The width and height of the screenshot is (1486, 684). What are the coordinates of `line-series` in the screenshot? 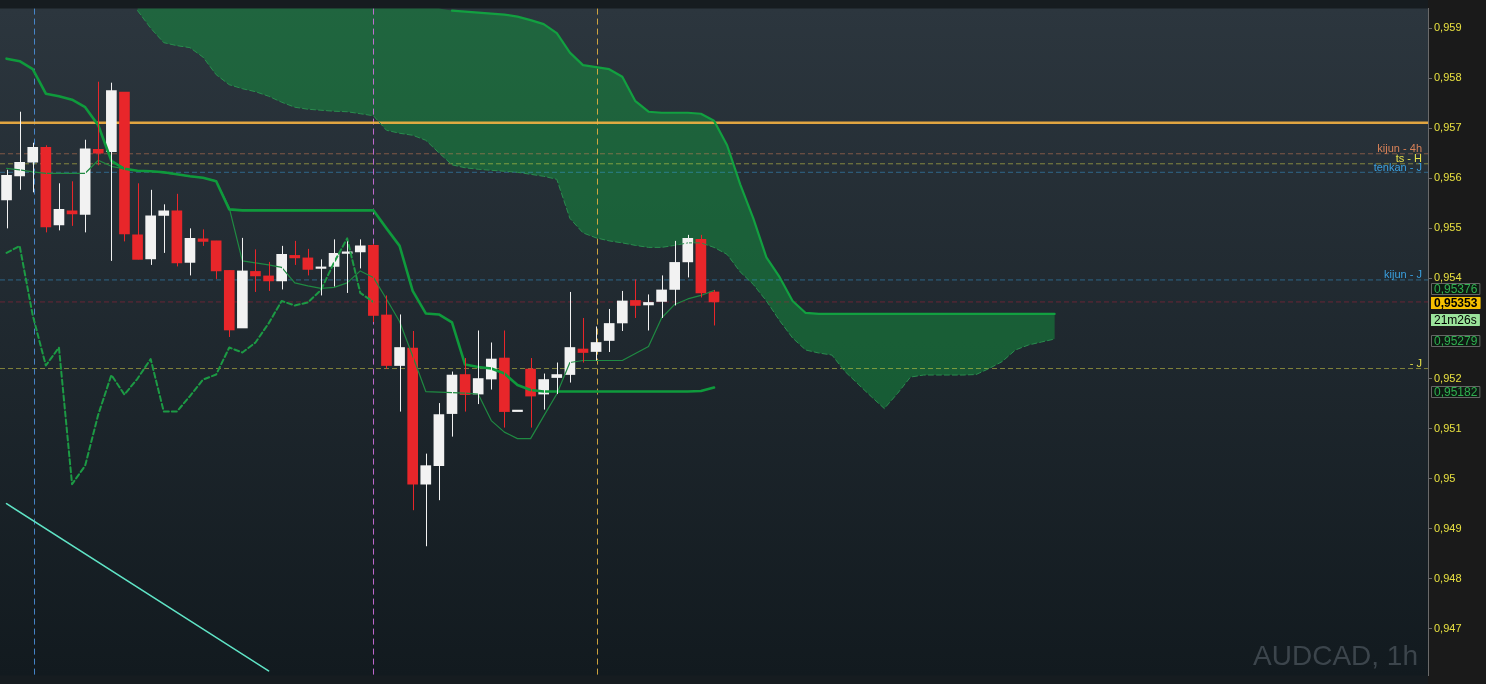 It's located at (190, 361).